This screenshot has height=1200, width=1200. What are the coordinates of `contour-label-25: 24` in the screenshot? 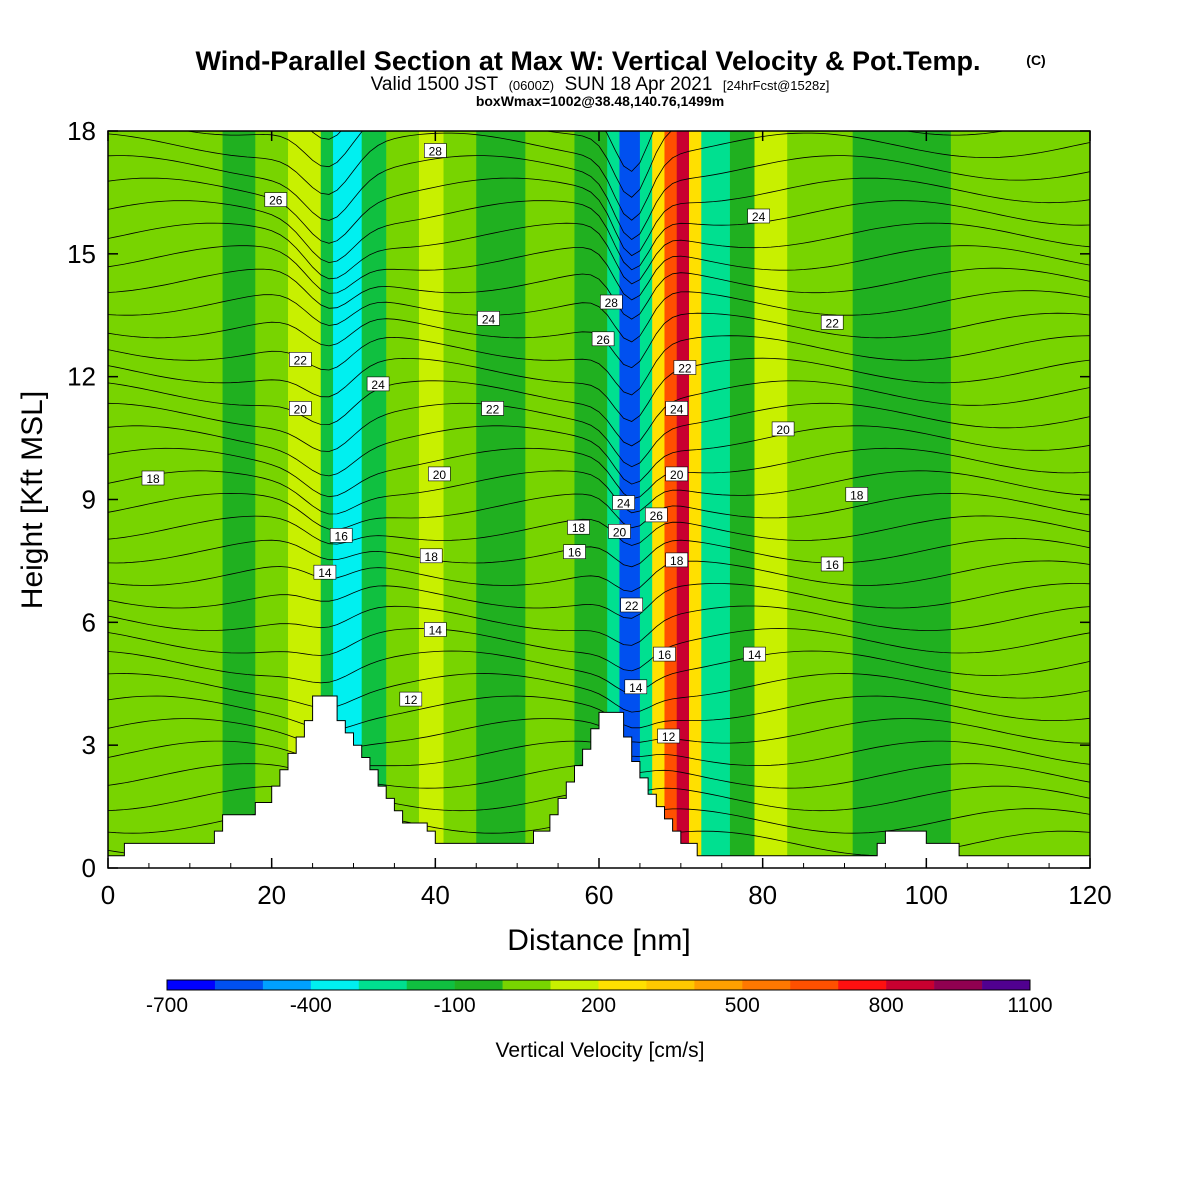 It's located at (677, 408).